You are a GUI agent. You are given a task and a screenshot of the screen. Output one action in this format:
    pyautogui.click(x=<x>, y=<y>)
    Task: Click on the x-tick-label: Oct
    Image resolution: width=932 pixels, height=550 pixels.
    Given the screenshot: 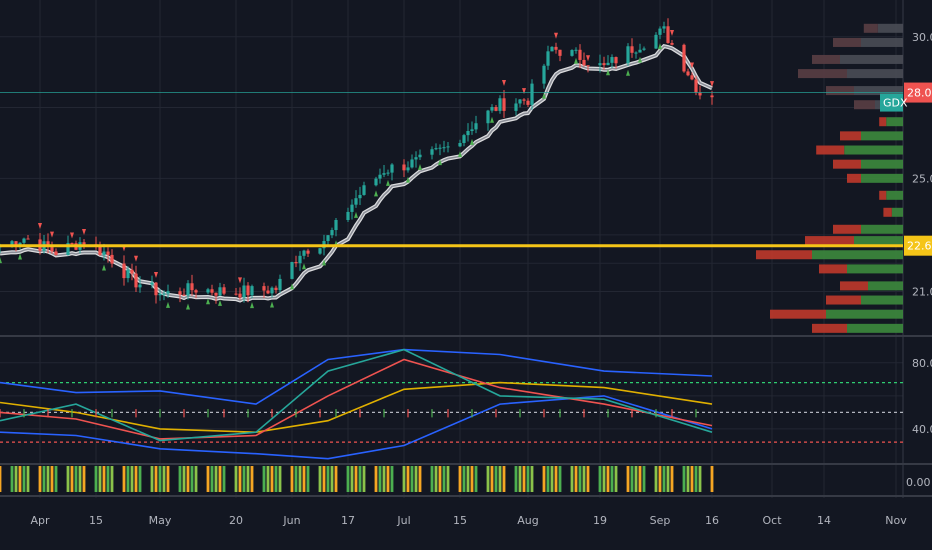 What is the action you would take?
    pyautogui.click(x=772, y=520)
    